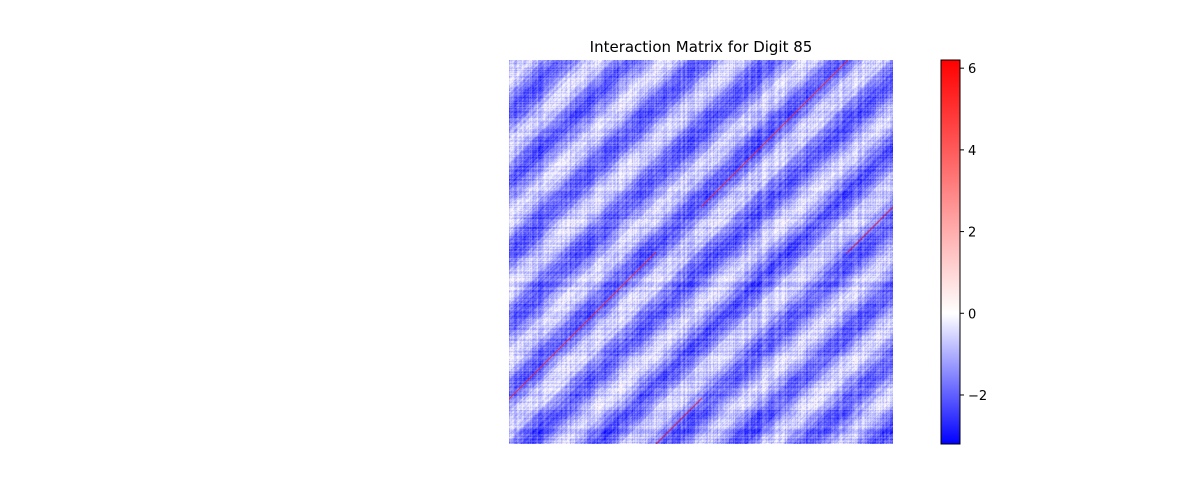 The width and height of the screenshot is (1200, 500). I want to click on chart-title: Interaction Matrix for Digit 85, so click(701, 47).